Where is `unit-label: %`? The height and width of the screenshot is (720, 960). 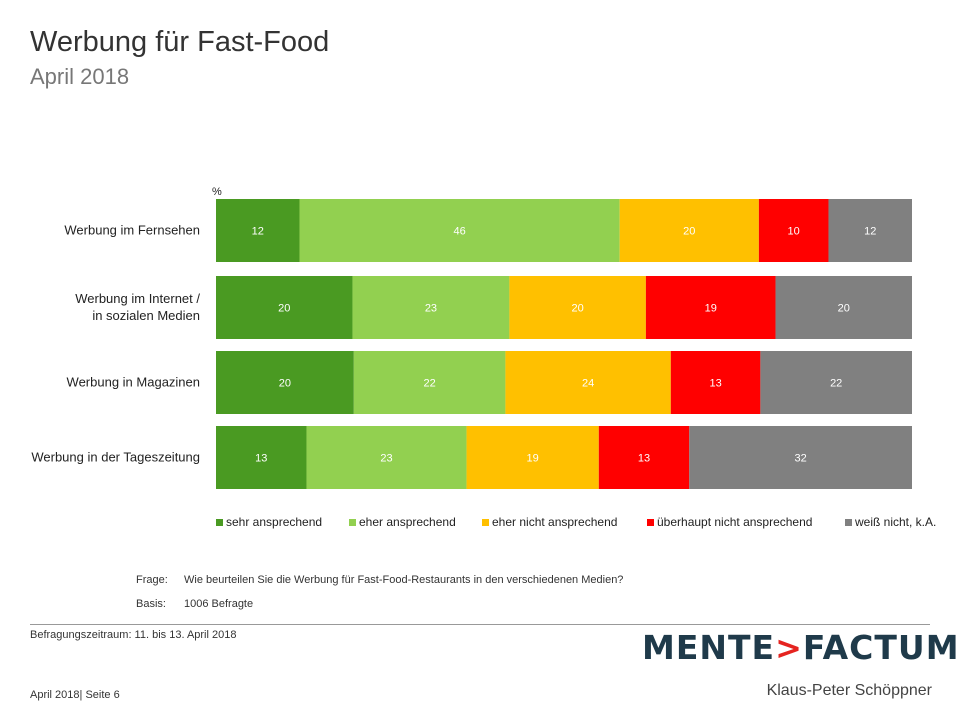
unit-label: % is located at coordinates (217, 192).